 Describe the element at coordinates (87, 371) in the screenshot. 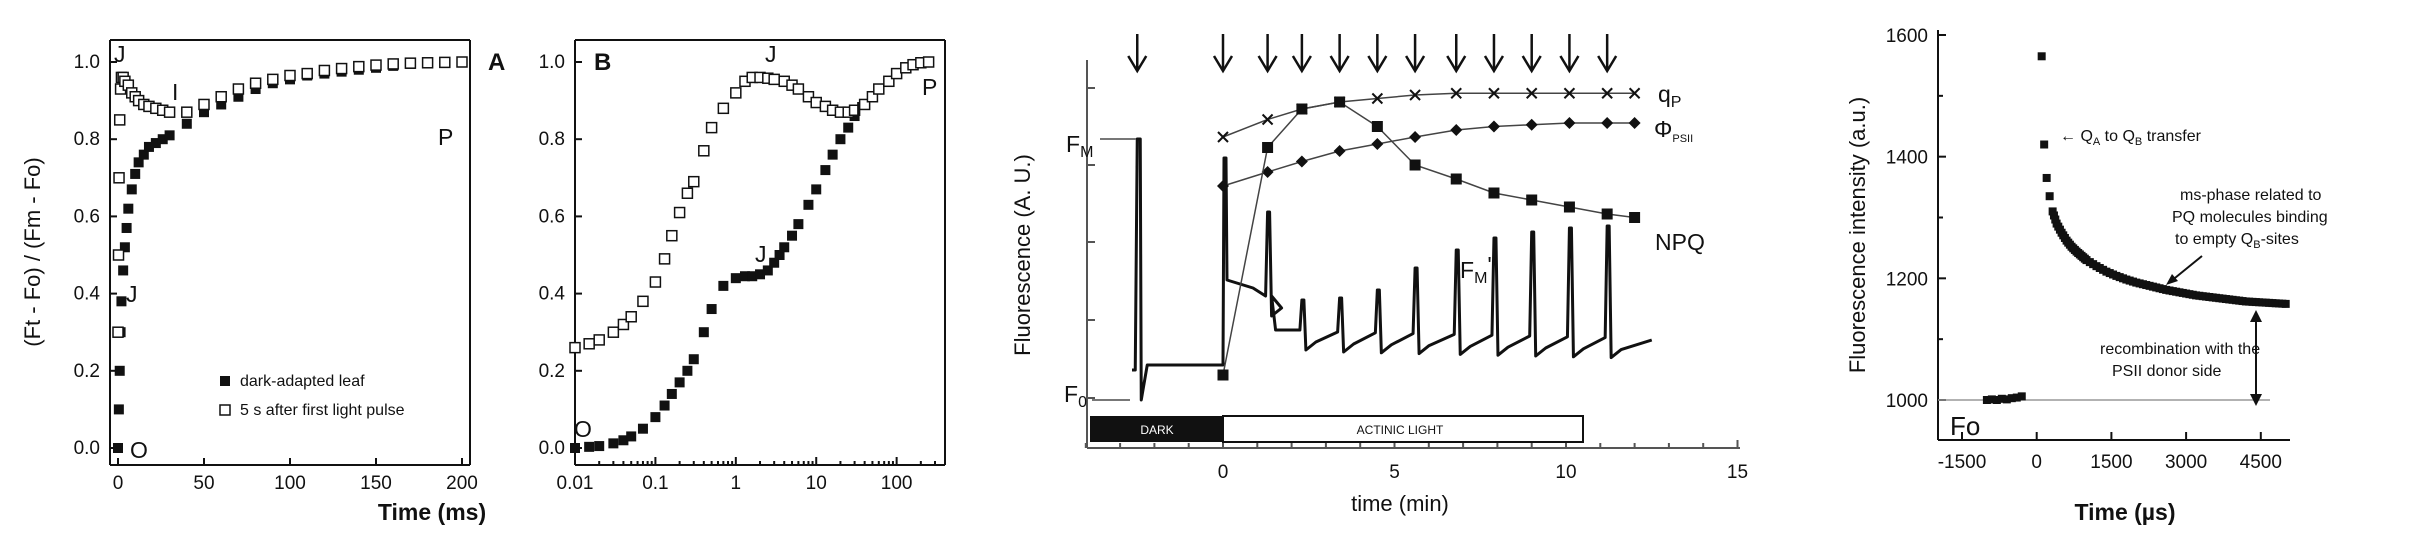

I see `panel-a-y-tick-label: 0.2` at that location.